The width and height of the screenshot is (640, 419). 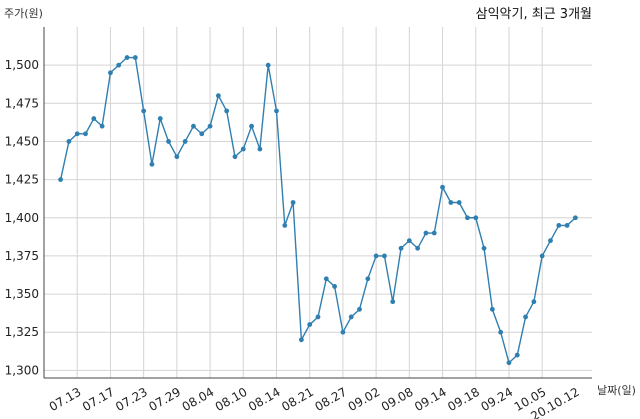 What do you see at coordinates (22, 65) in the screenshot?
I see `y-tick-label: 1,500` at bounding box center [22, 65].